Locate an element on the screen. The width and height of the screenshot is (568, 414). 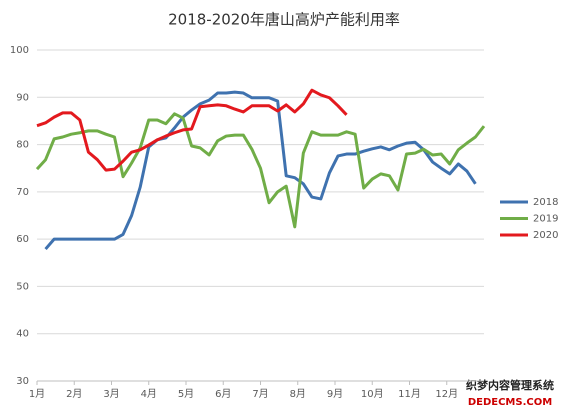
x-tick-label: 12月 is located at coordinates (446, 394).